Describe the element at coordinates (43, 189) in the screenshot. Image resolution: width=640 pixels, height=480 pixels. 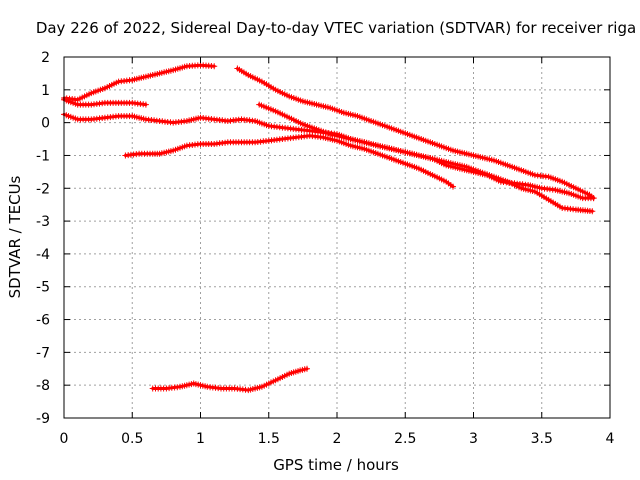
I see `y-tick-label: -2` at that location.